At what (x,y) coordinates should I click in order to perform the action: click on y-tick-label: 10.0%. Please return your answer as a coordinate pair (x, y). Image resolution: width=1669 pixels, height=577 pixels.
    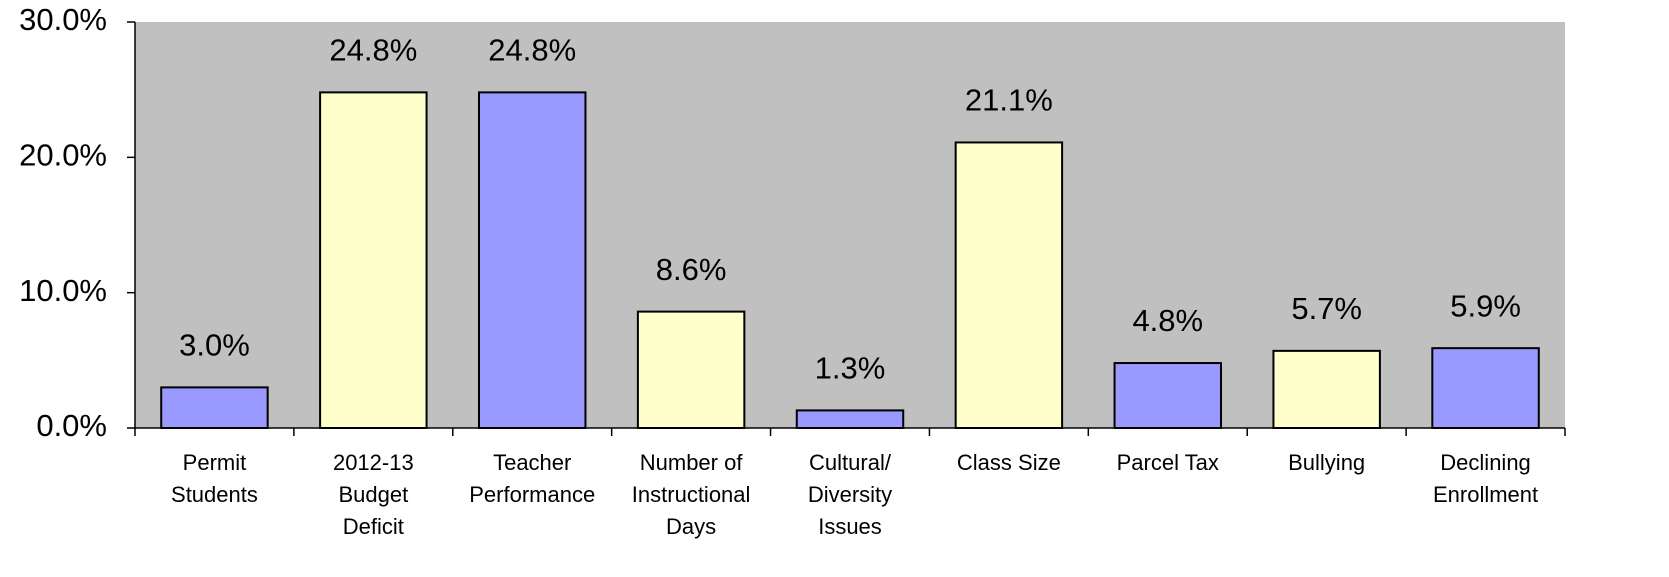
    Looking at the image, I should click on (63, 290).